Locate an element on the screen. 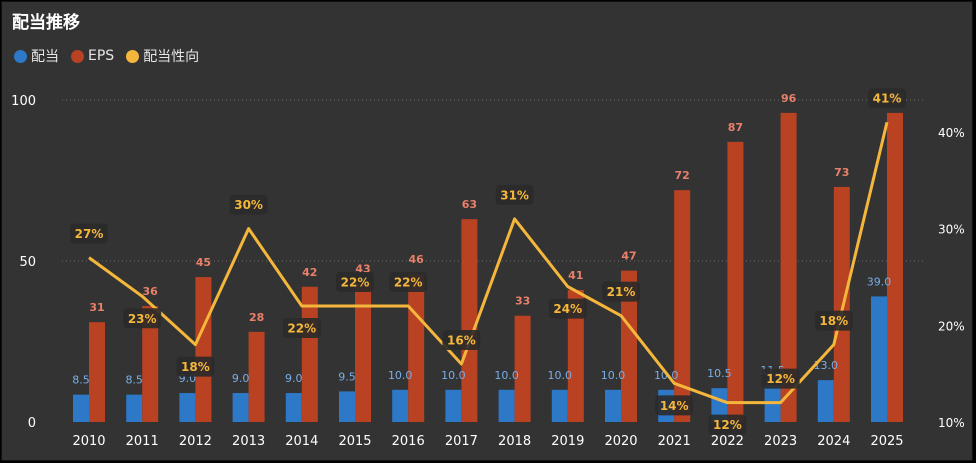 Image resolution: width=976 pixels, height=463 pixels. eps-data-label: 36 is located at coordinates (151, 291).